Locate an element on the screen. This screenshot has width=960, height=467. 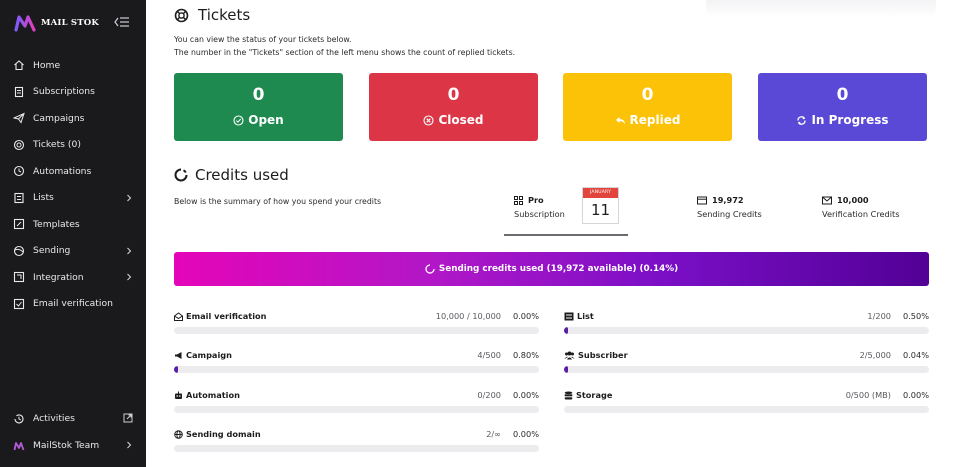
sidebar-item-team: MailStok Team is located at coordinates (73, 445).